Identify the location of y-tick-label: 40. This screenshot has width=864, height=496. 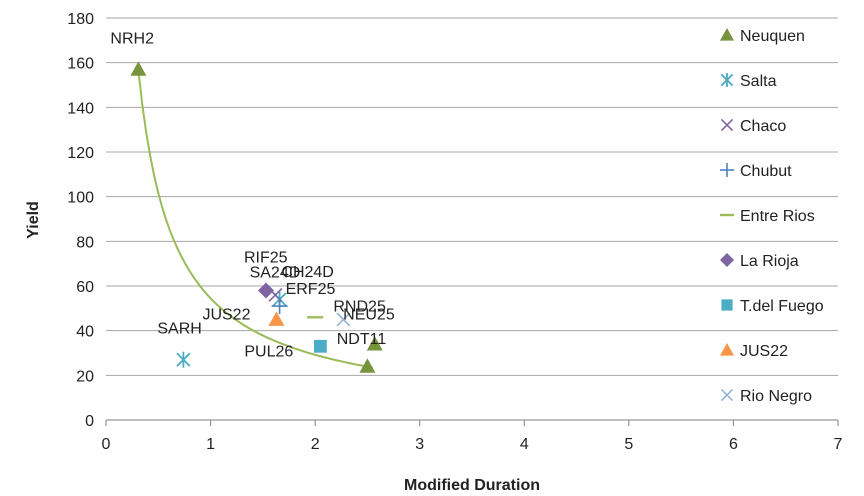
(85, 332).